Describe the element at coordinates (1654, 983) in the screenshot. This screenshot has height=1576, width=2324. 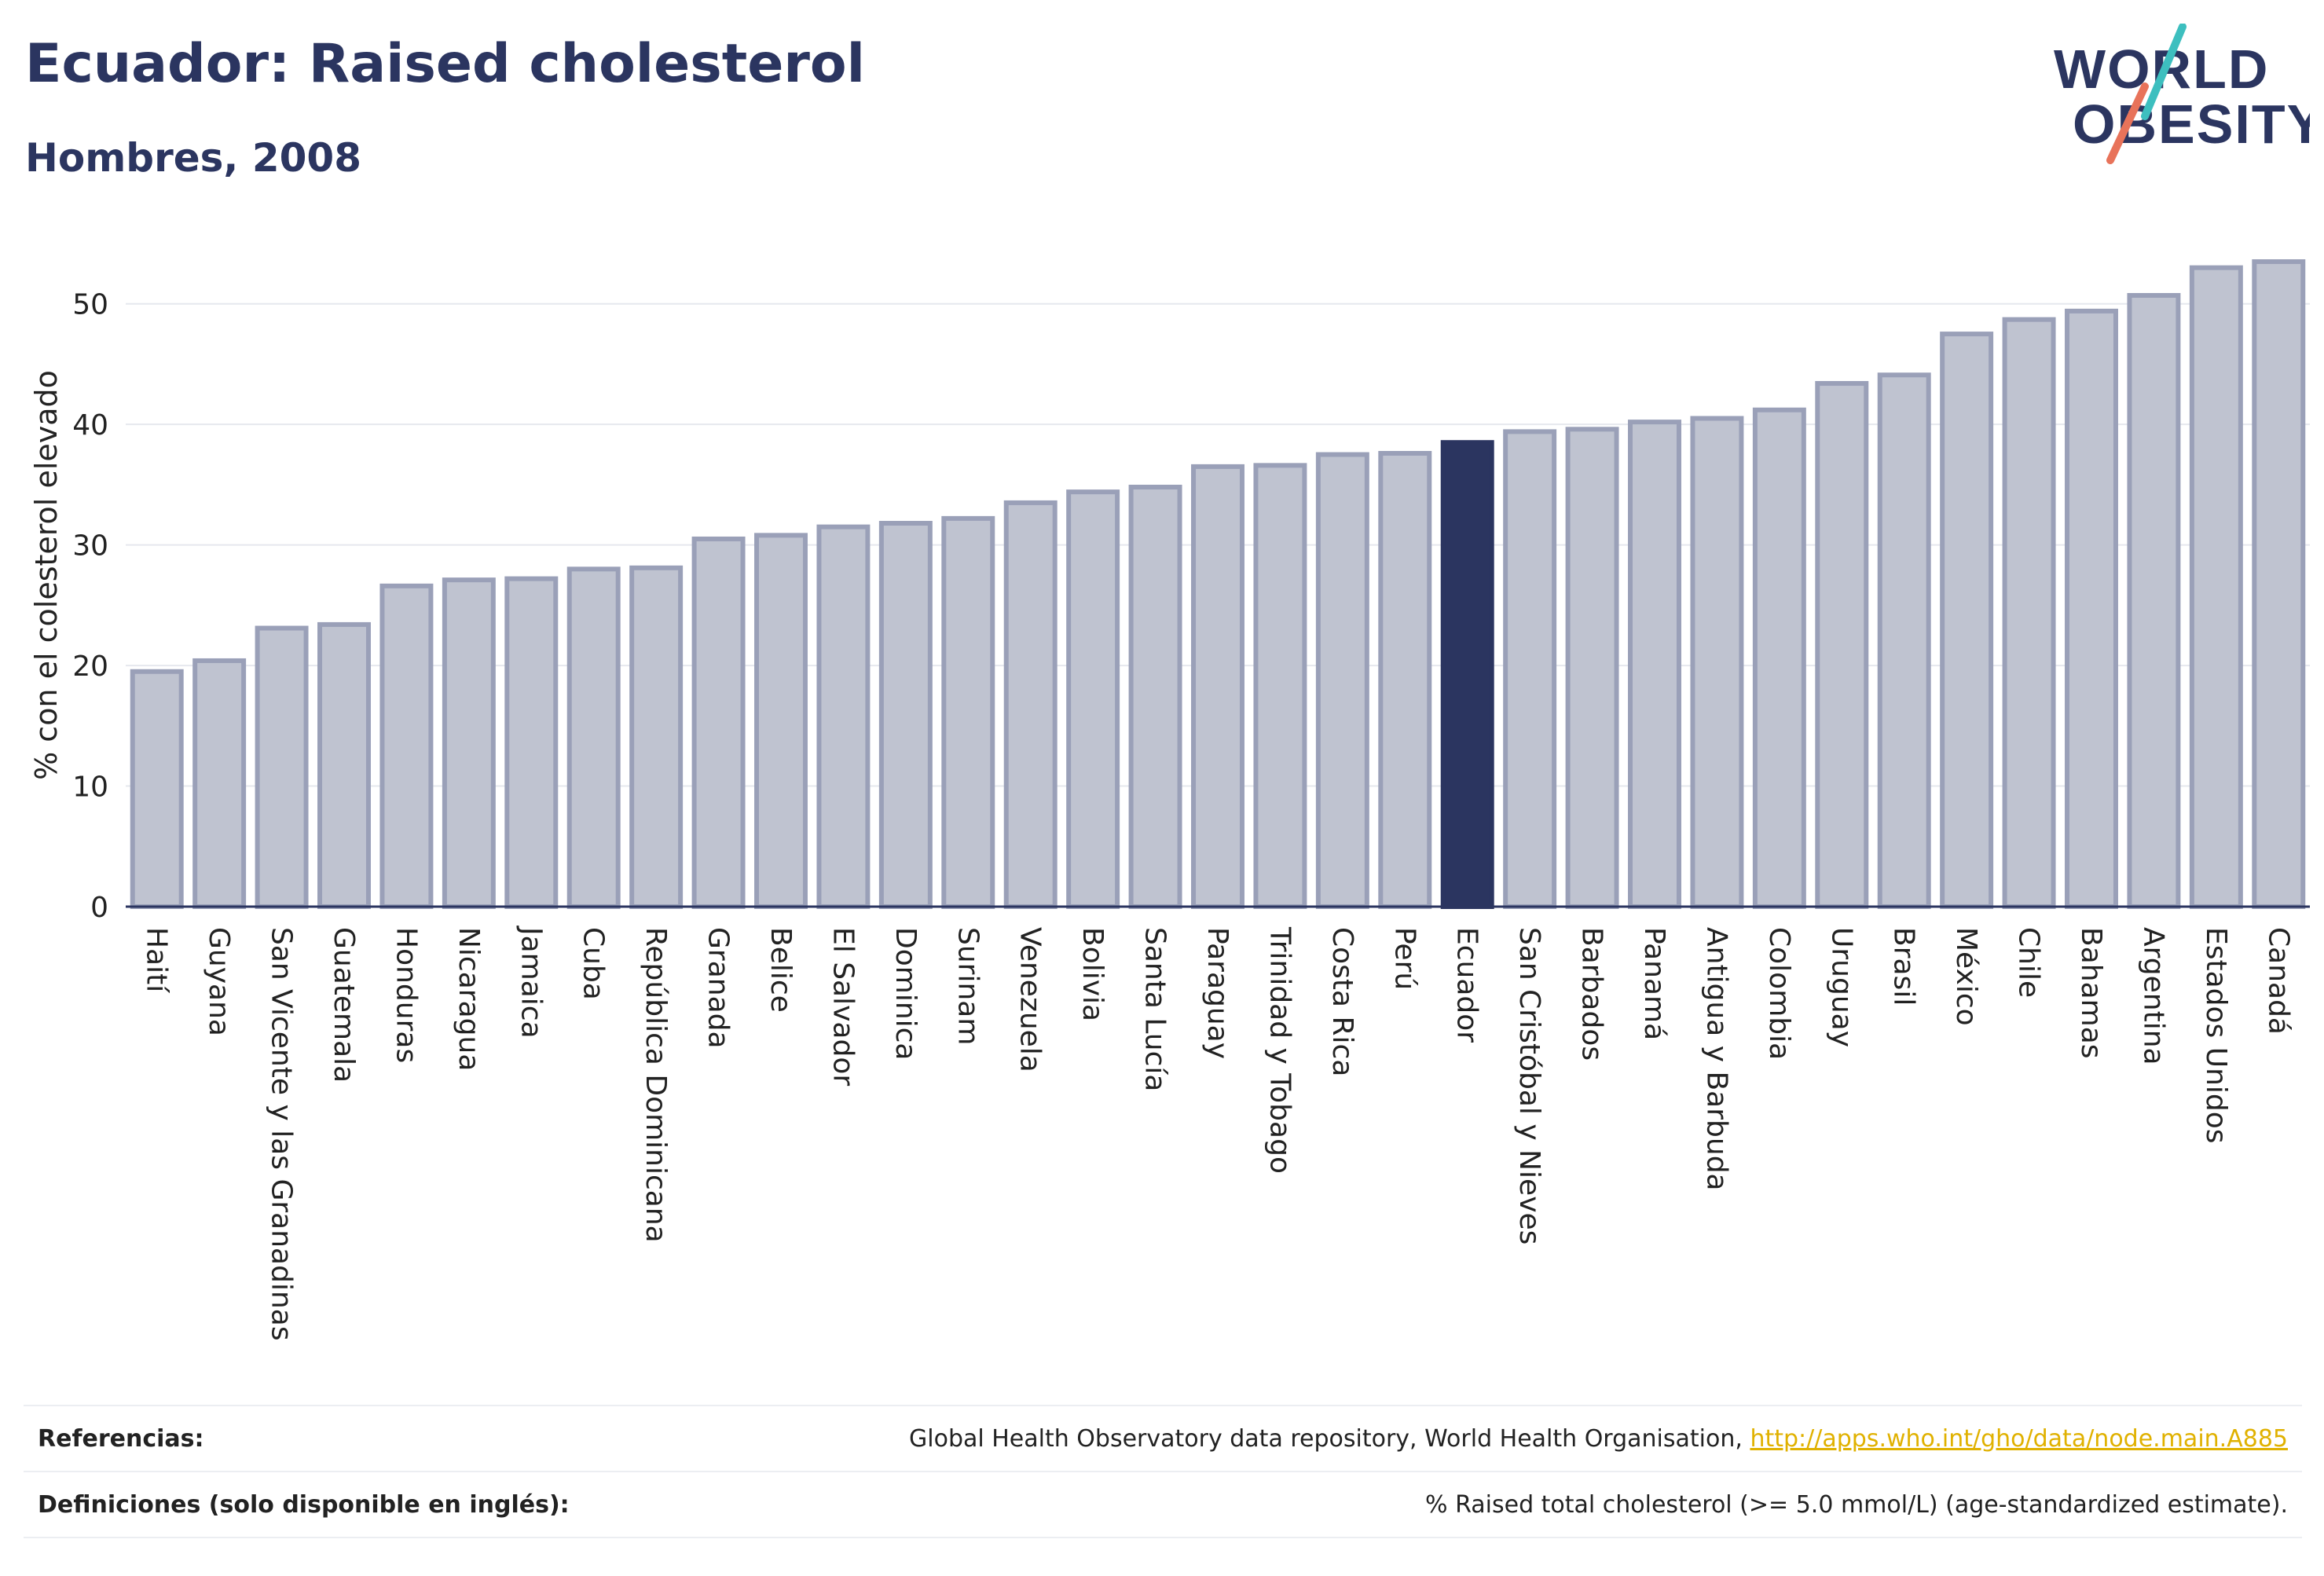
I see `x-tick-label: Panamá` at that location.